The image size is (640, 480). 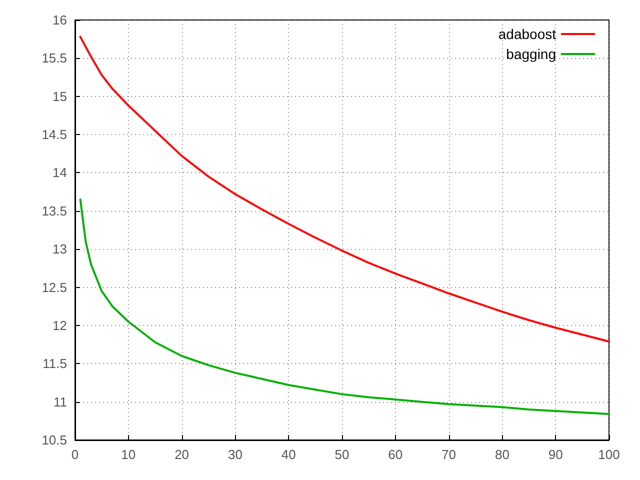 I want to click on x-tick-label: 100, so click(x=609, y=454).